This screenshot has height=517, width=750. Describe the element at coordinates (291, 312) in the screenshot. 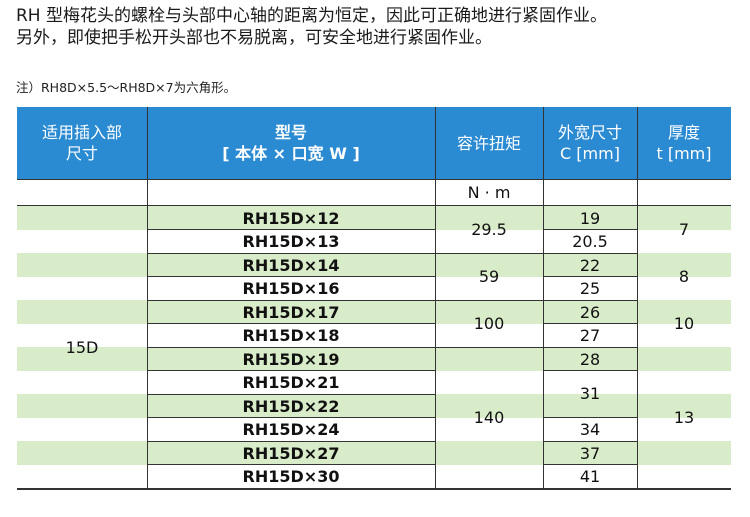

I see `model-cell: RH15D×17` at that location.